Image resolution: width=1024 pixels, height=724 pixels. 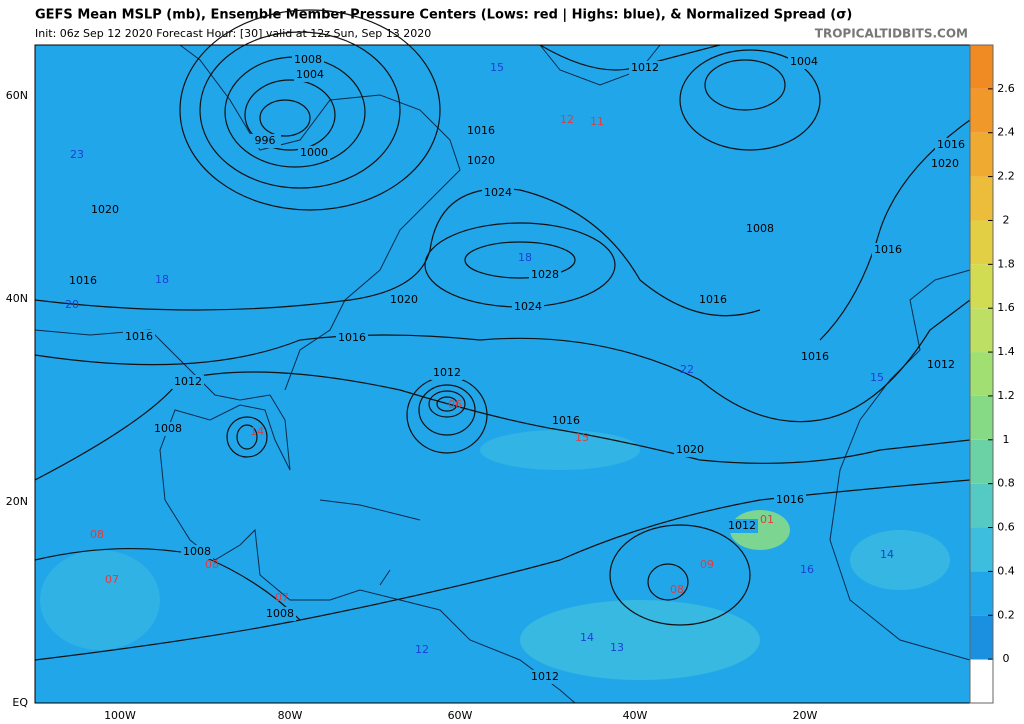 I want to click on lon-label: 100W, so click(x=120, y=715).